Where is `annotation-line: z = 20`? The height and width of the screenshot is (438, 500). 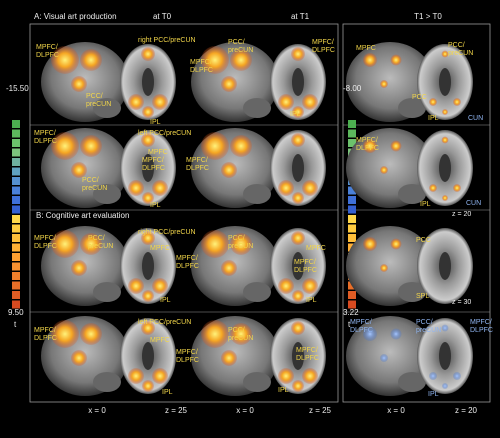
annotation-line: z = 20 is located at coordinates (461, 214).